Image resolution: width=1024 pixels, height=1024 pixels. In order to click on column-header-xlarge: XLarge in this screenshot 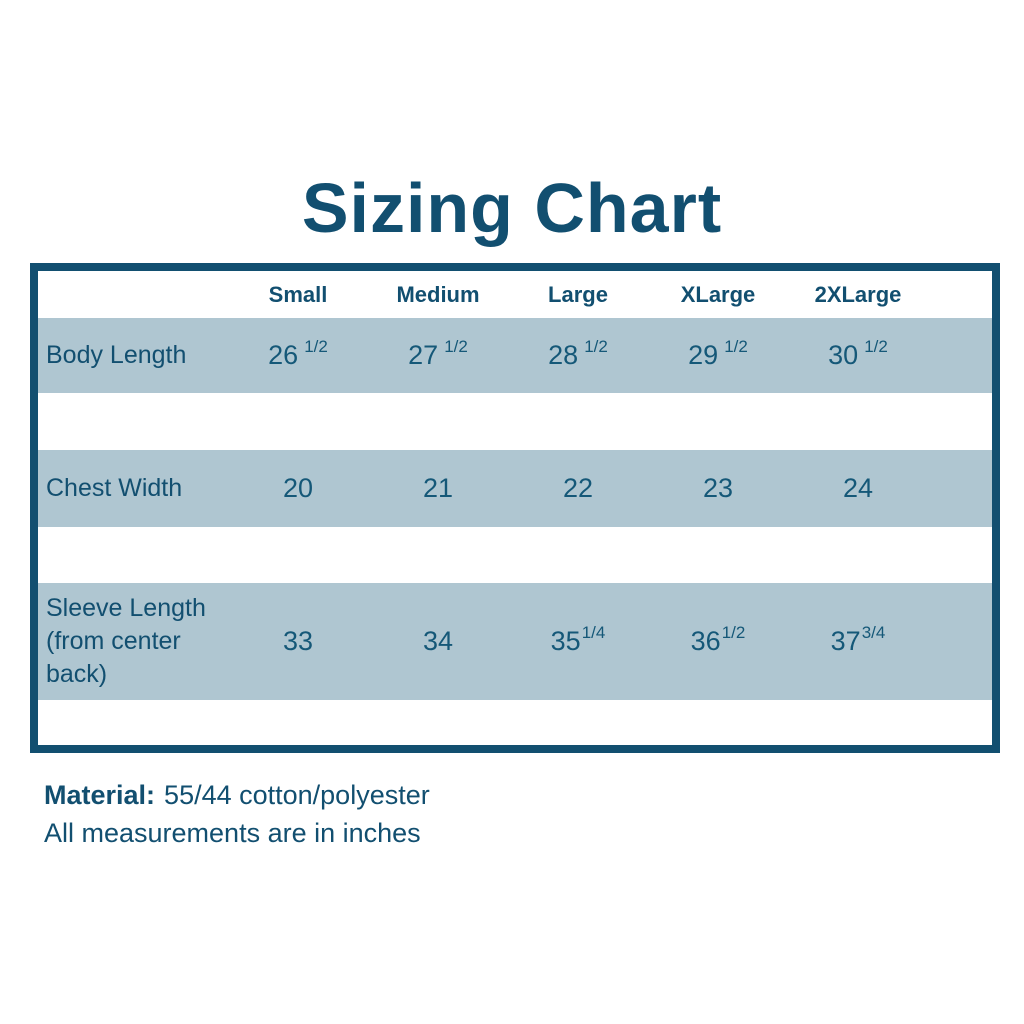, I will do `click(718, 294)`.